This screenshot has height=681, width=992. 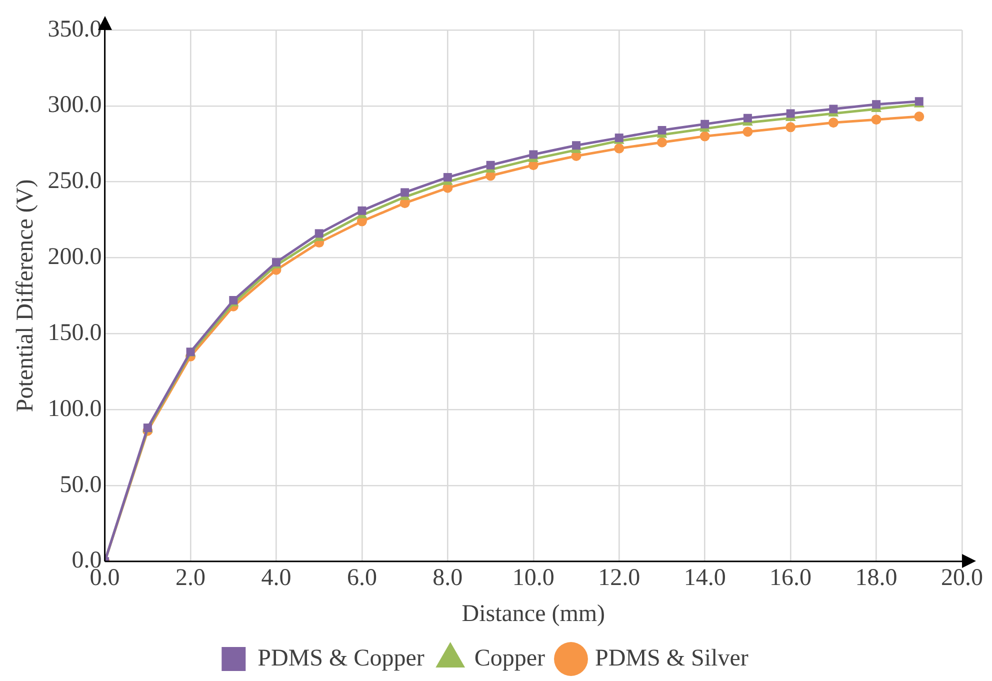 I want to click on x-tick-label: 14.0, so click(x=705, y=578).